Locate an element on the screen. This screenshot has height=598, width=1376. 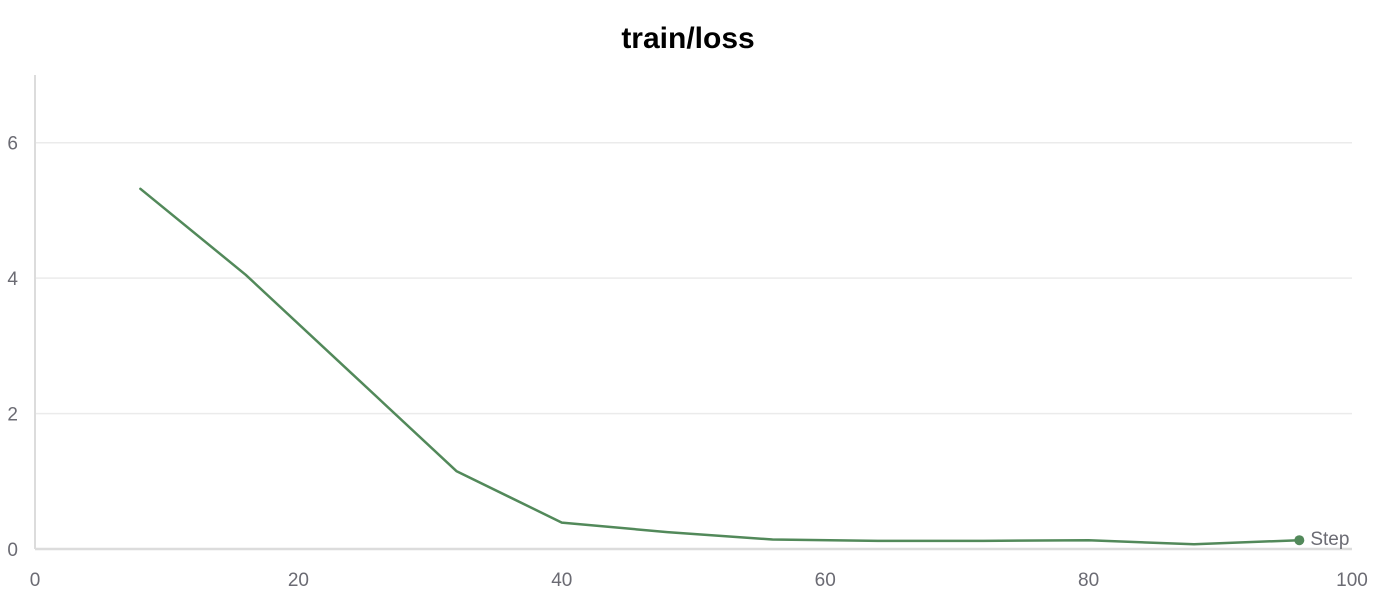
x-tick-label-100: 100 is located at coordinates (1352, 580).